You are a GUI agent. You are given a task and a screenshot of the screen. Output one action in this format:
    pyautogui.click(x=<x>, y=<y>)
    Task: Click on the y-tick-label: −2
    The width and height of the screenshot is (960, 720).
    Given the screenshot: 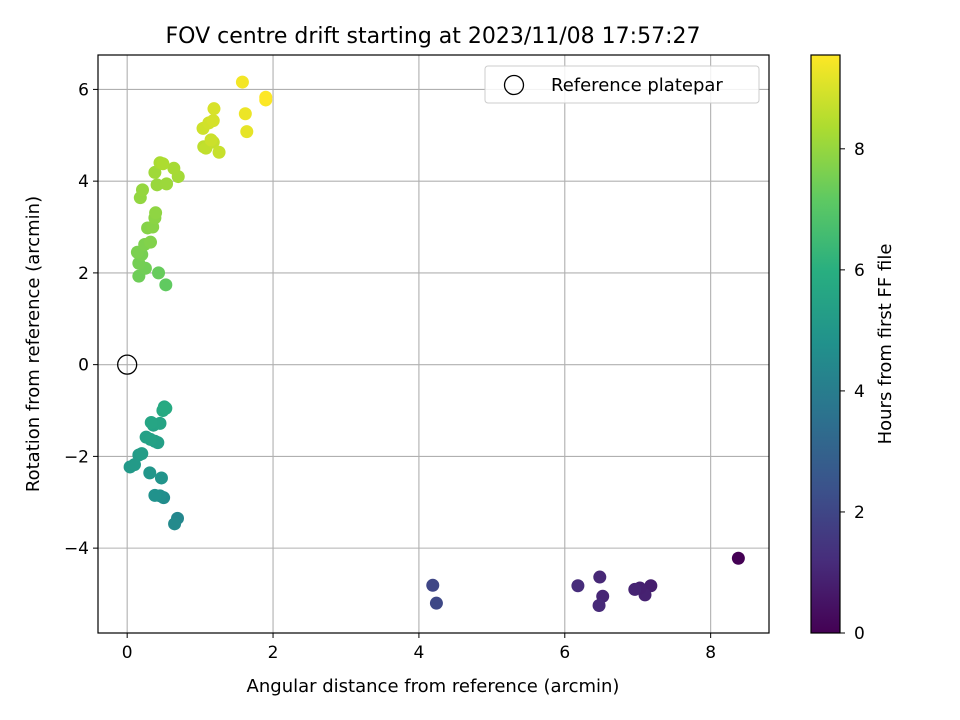 What is the action you would take?
    pyautogui.click(x=76, y=457)
    